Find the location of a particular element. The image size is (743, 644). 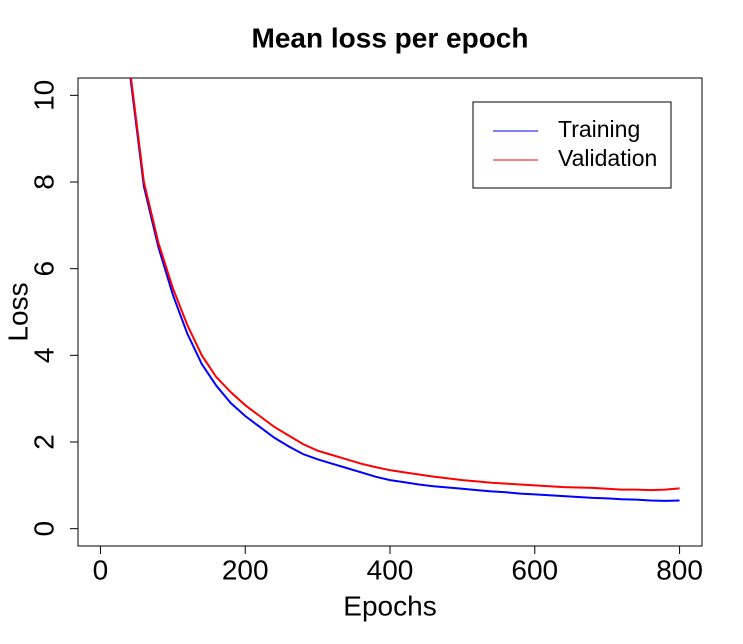

y-axis-label: Loss is located at coordinates (17, 311).